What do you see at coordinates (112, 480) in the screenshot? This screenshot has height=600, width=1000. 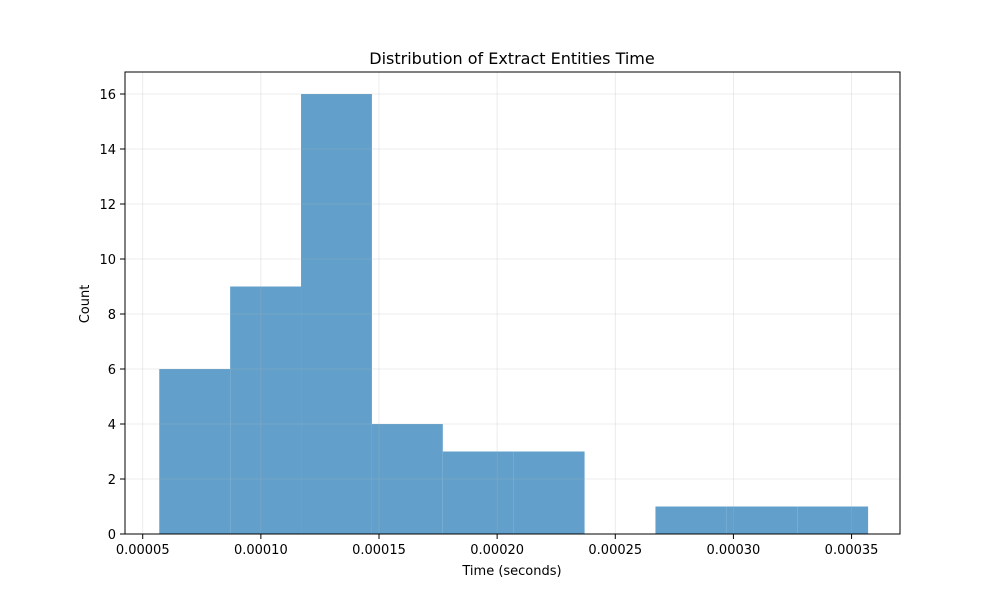 I see `y-tick-label: 2` at bounding box center [112, 480].